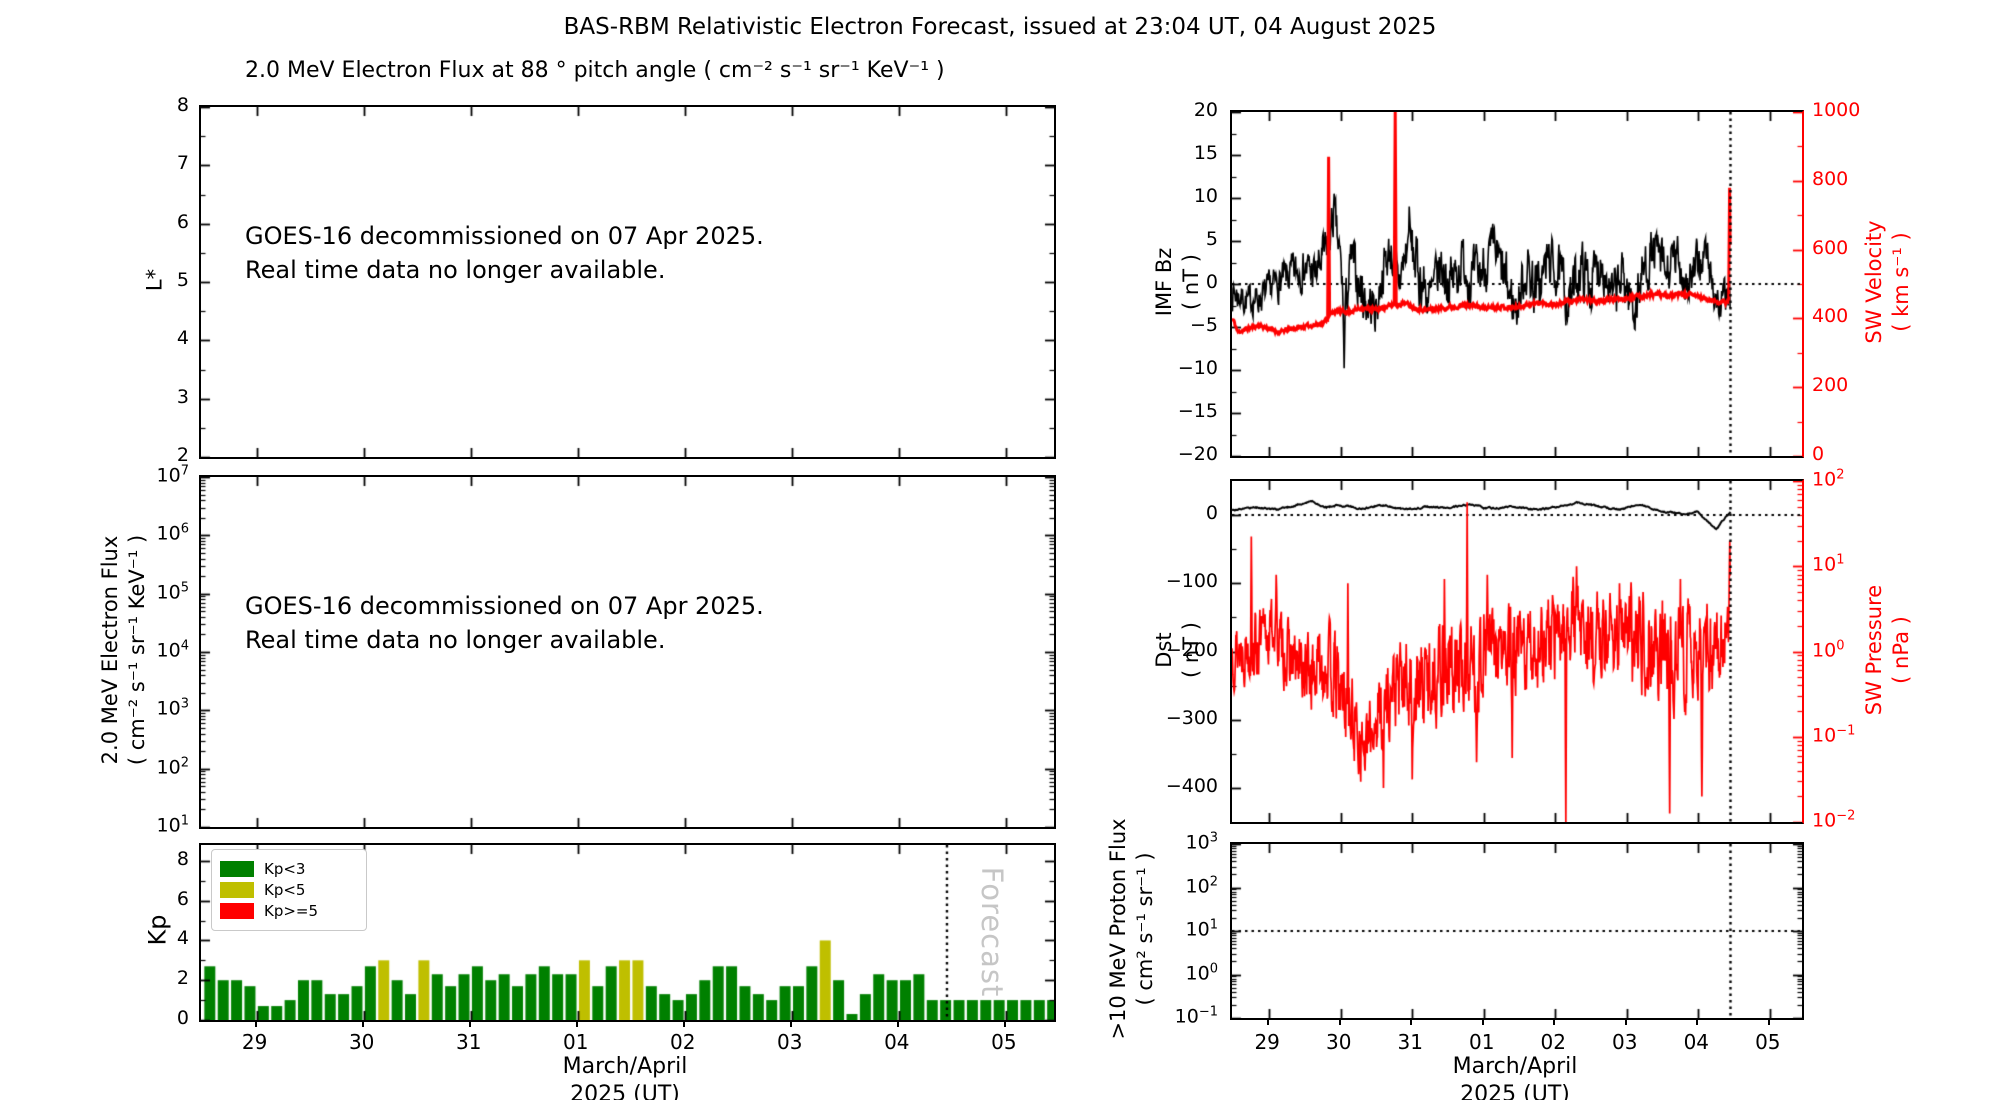 The image size is (2000, 1100). Describe the element at coordinates (1834, 820) in the screenshot. I see `sw-pressure-y-tick-label: 10⁻²` at that location.